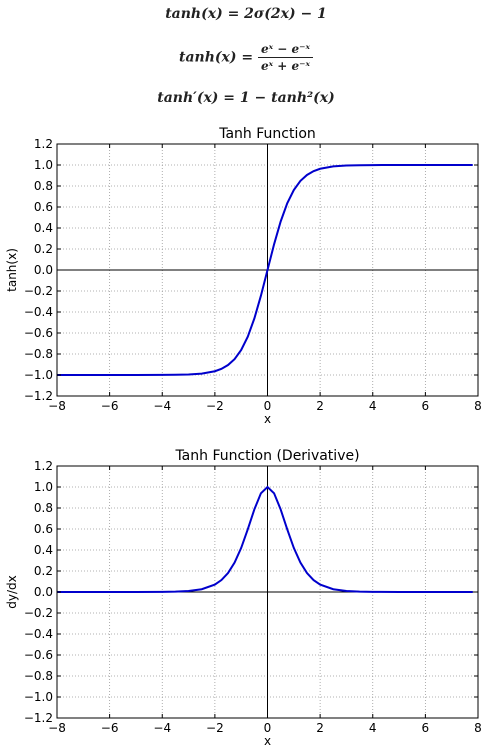 The height and width of the screenshot is (753, 492). I want to click on chart-title: Tanh Function (Derivative), so click(266, 456).